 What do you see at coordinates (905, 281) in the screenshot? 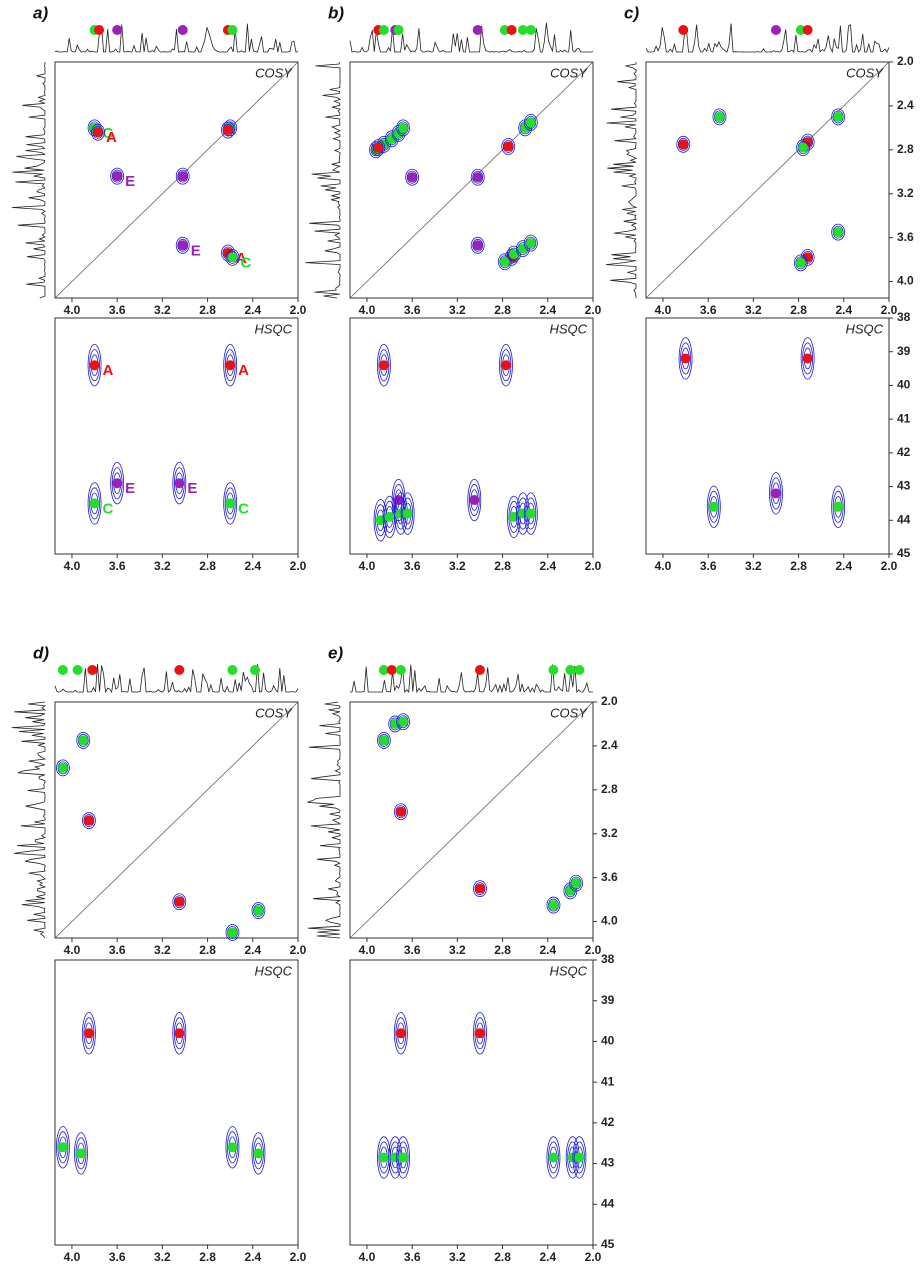
I see `y-tick-label: 4.0` at bounding box center [905, 281].